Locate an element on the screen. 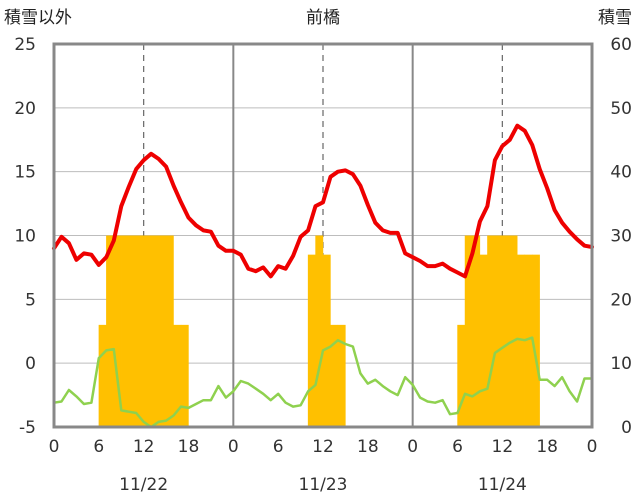 The image size is (636, 501). left-tick-label: 20 is located at coordinates (25, 109).